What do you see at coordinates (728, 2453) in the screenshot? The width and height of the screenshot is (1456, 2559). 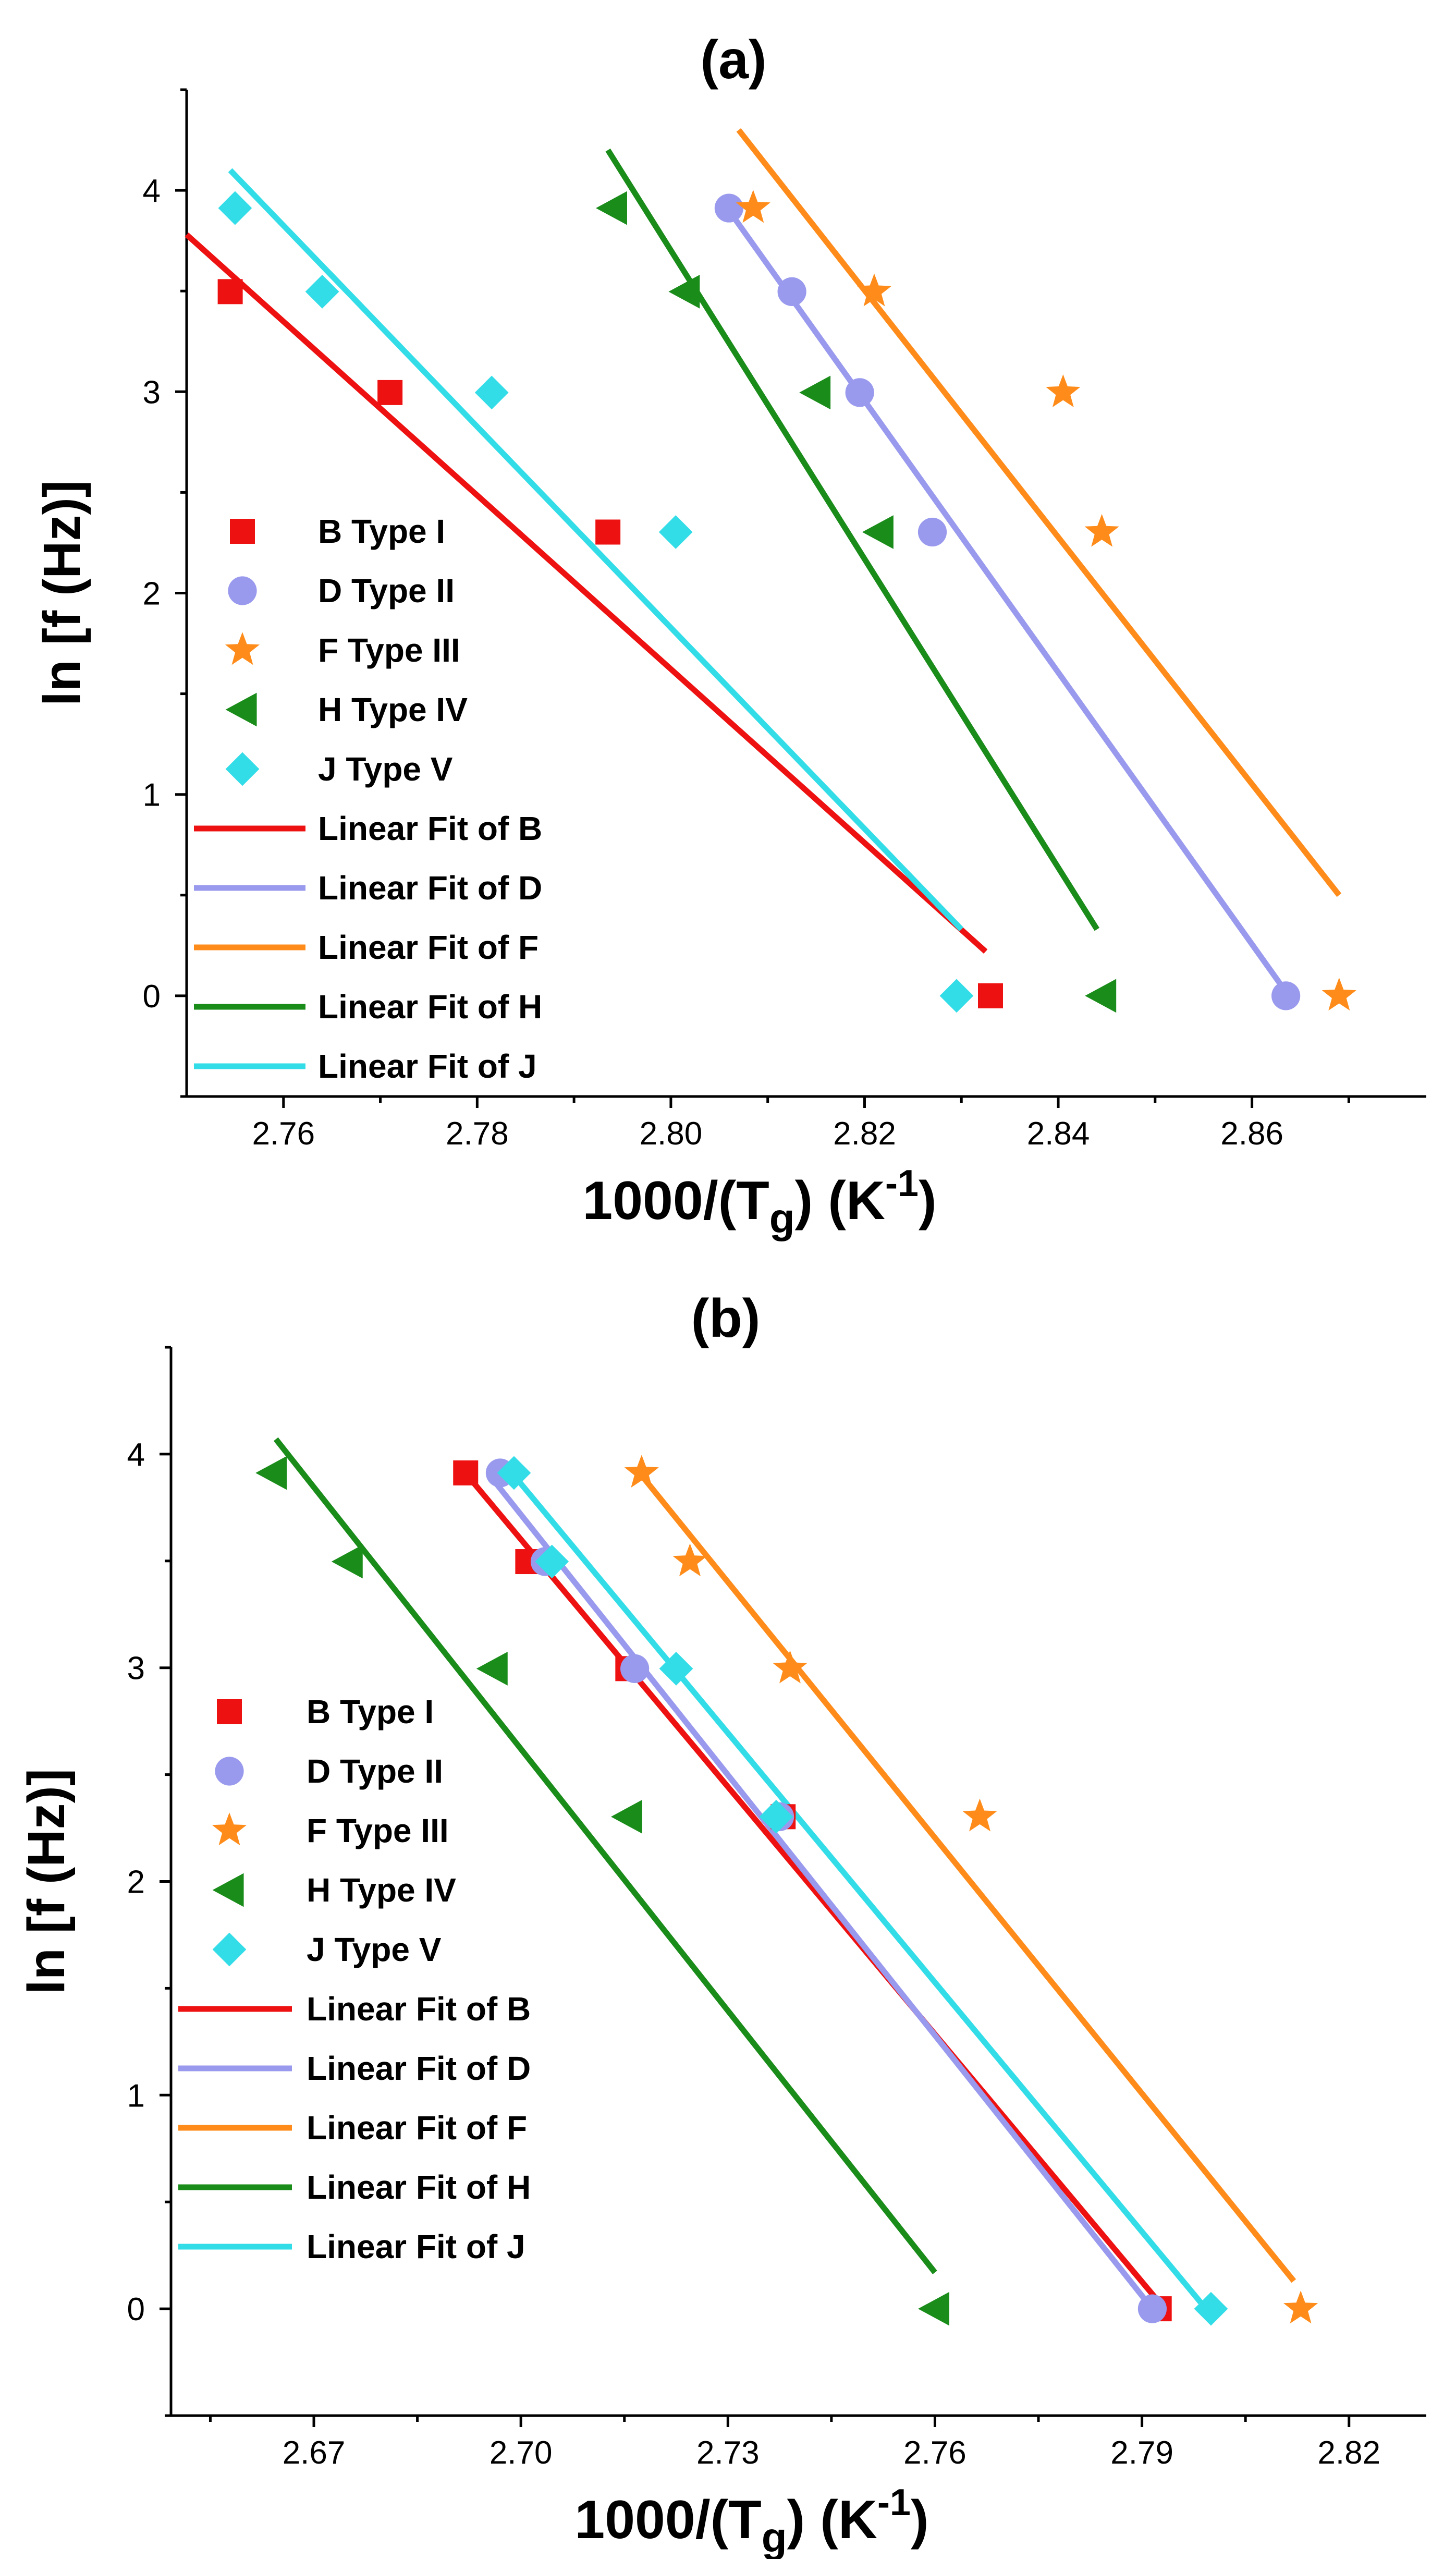 I see `x-tick-label: 2.73` at bounding box center [728, 2453].